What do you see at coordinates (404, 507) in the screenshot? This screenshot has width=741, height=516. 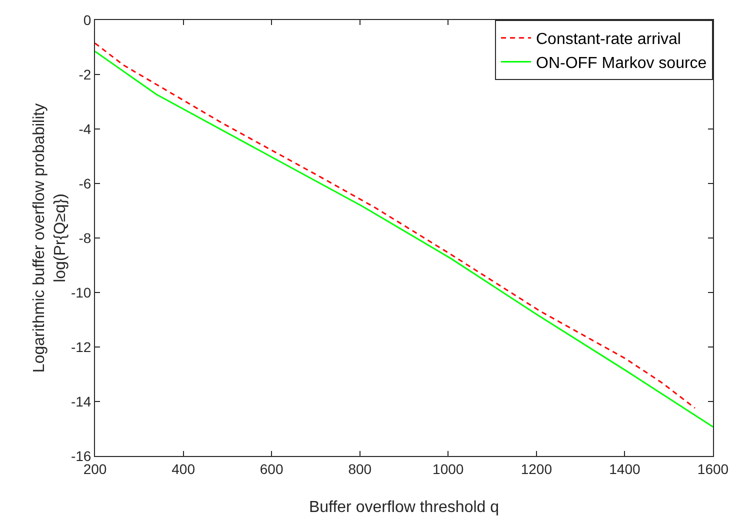 I see `x-axis-title: Buffer overflow threshold q` at bounding box center [404, 507].